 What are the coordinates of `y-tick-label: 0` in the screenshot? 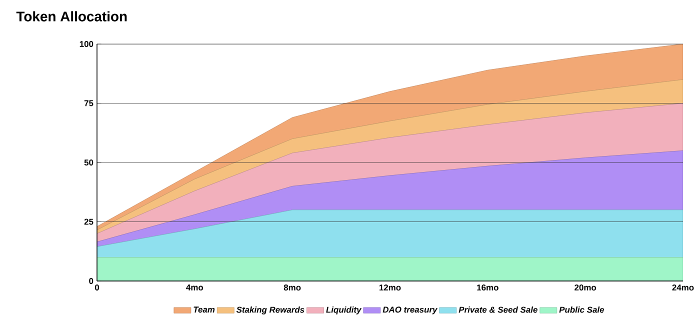 It's located at (91, 281).